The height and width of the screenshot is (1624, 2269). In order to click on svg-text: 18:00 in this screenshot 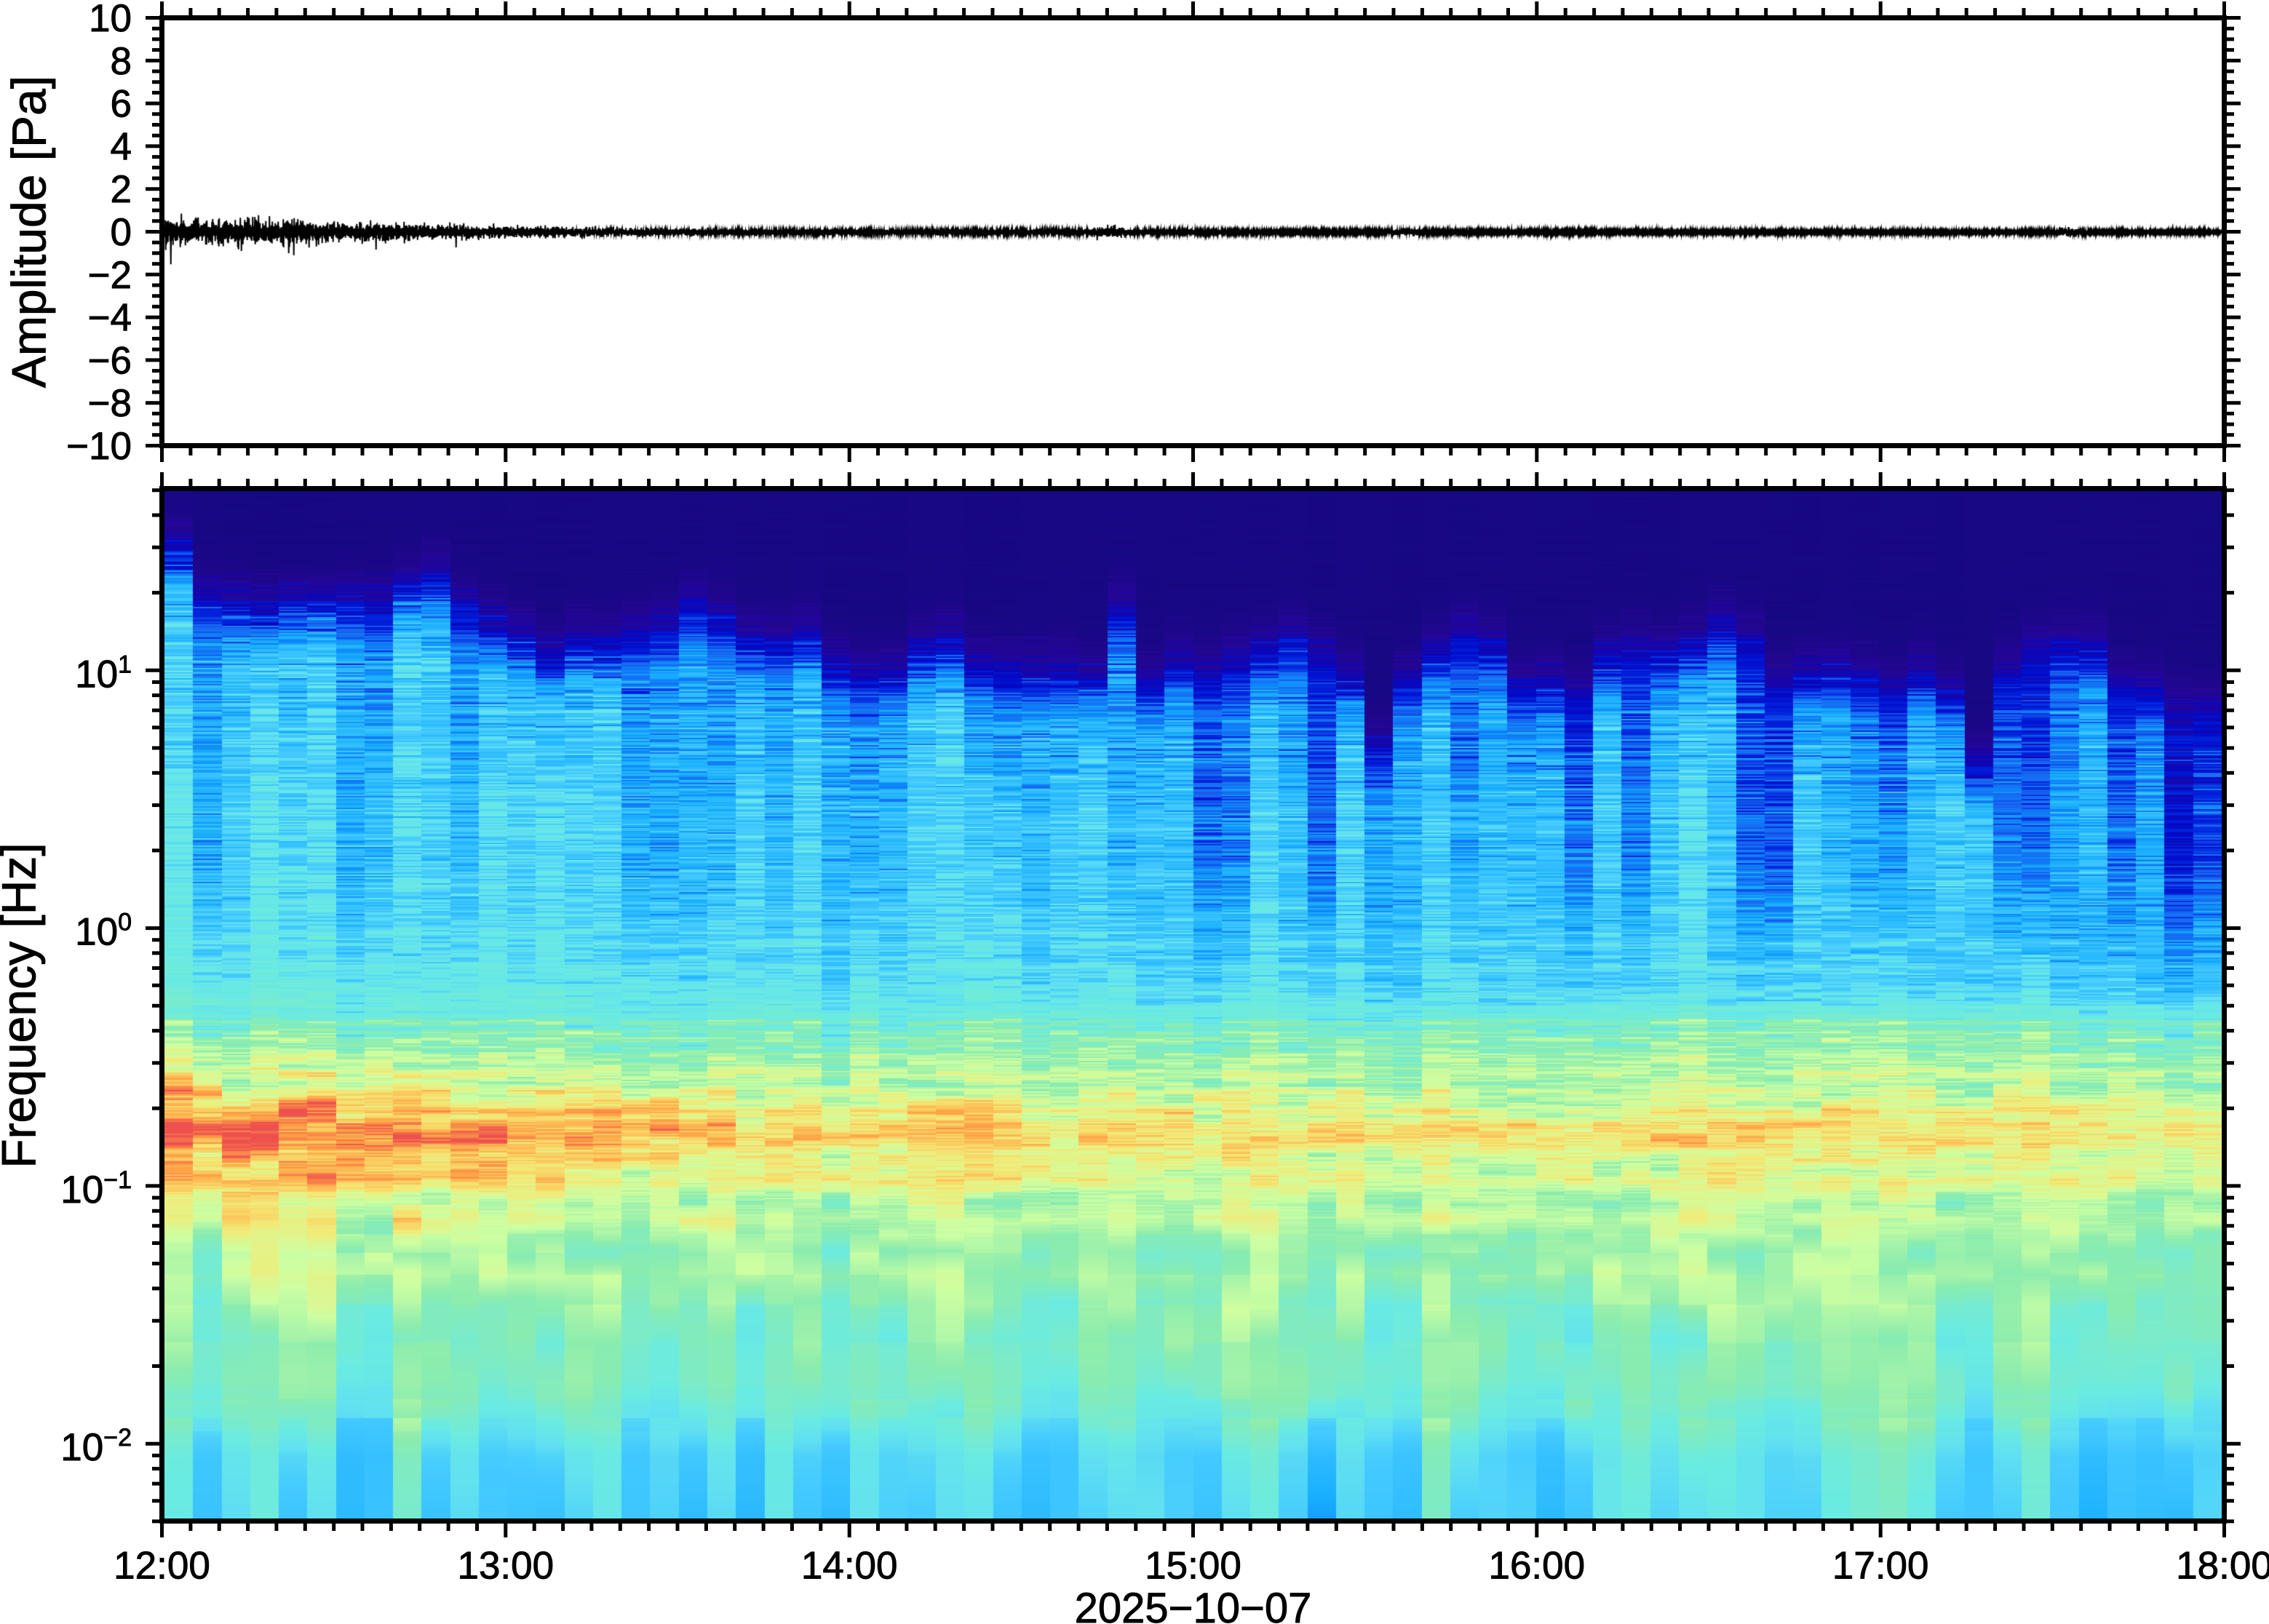, I will do `click(2223, 1566)`.